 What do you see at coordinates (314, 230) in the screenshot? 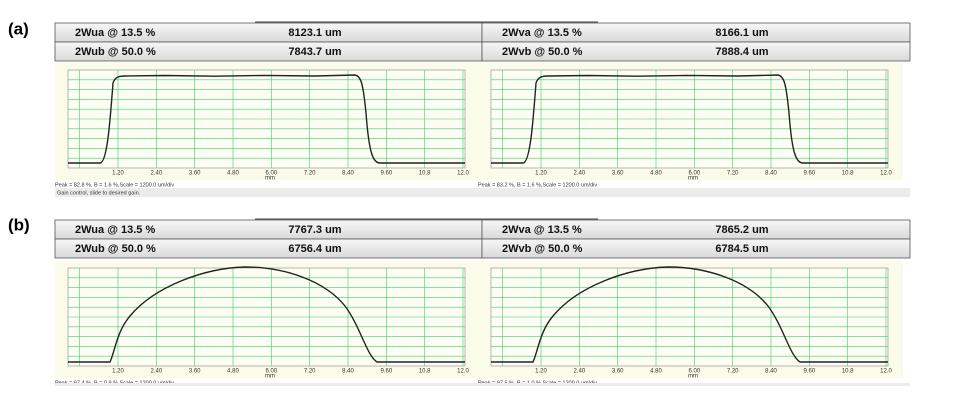
I see `measurement-value: 7767.3 um` at bounding box center [314, 230].